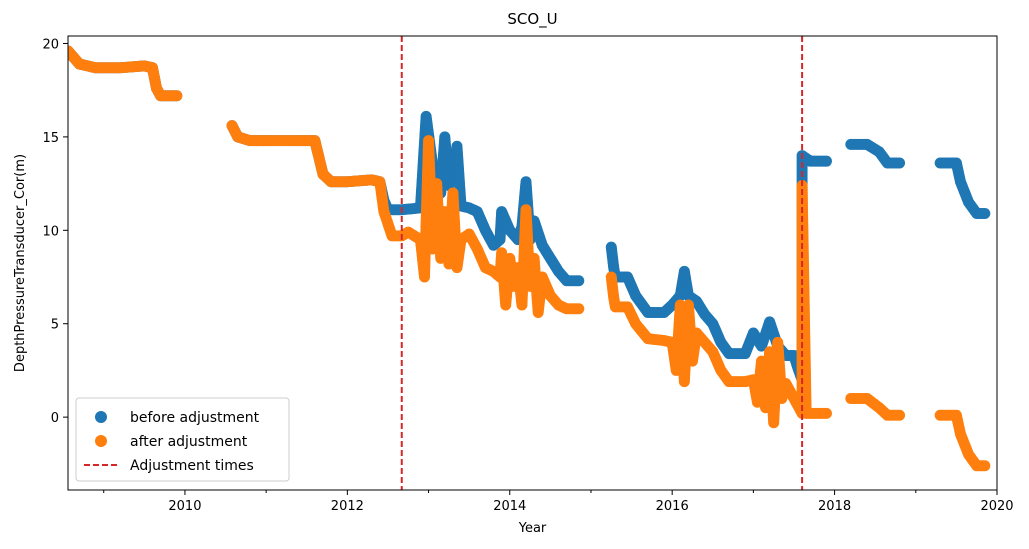 This screenshot has width=1029, height=549. I want to click on x-tick-label: 2016, so click(672, 506).